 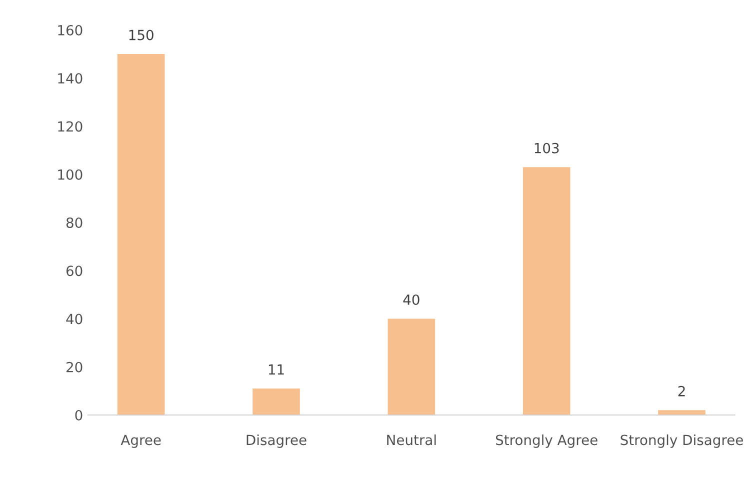 What do you see at coordinates (141, 35) in the screenshot?
I see `data-label: 150` at bounding box center [141, 35].